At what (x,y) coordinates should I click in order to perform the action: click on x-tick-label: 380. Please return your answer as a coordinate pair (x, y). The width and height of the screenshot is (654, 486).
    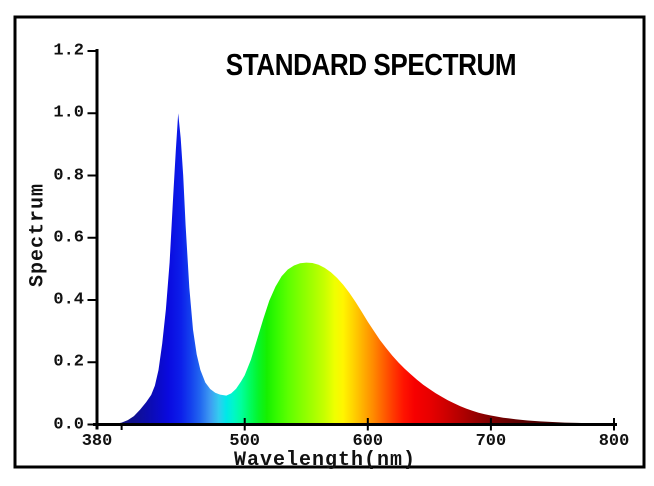
    Looking at the image, I should click on (97, 441).